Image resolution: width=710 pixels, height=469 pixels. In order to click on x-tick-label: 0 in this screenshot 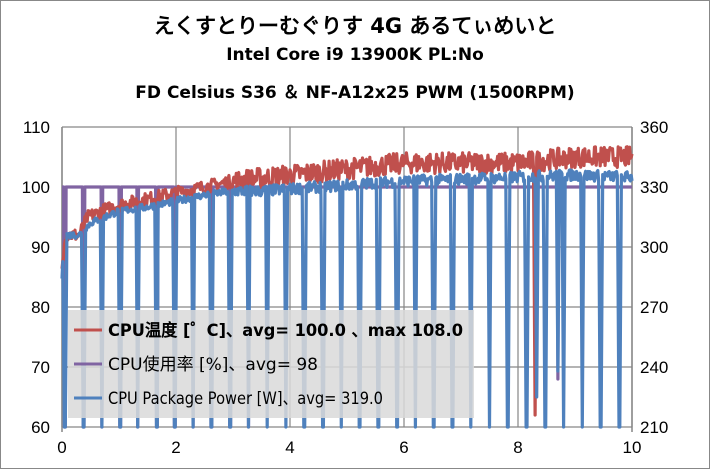, I will do `click(61, 447)`.